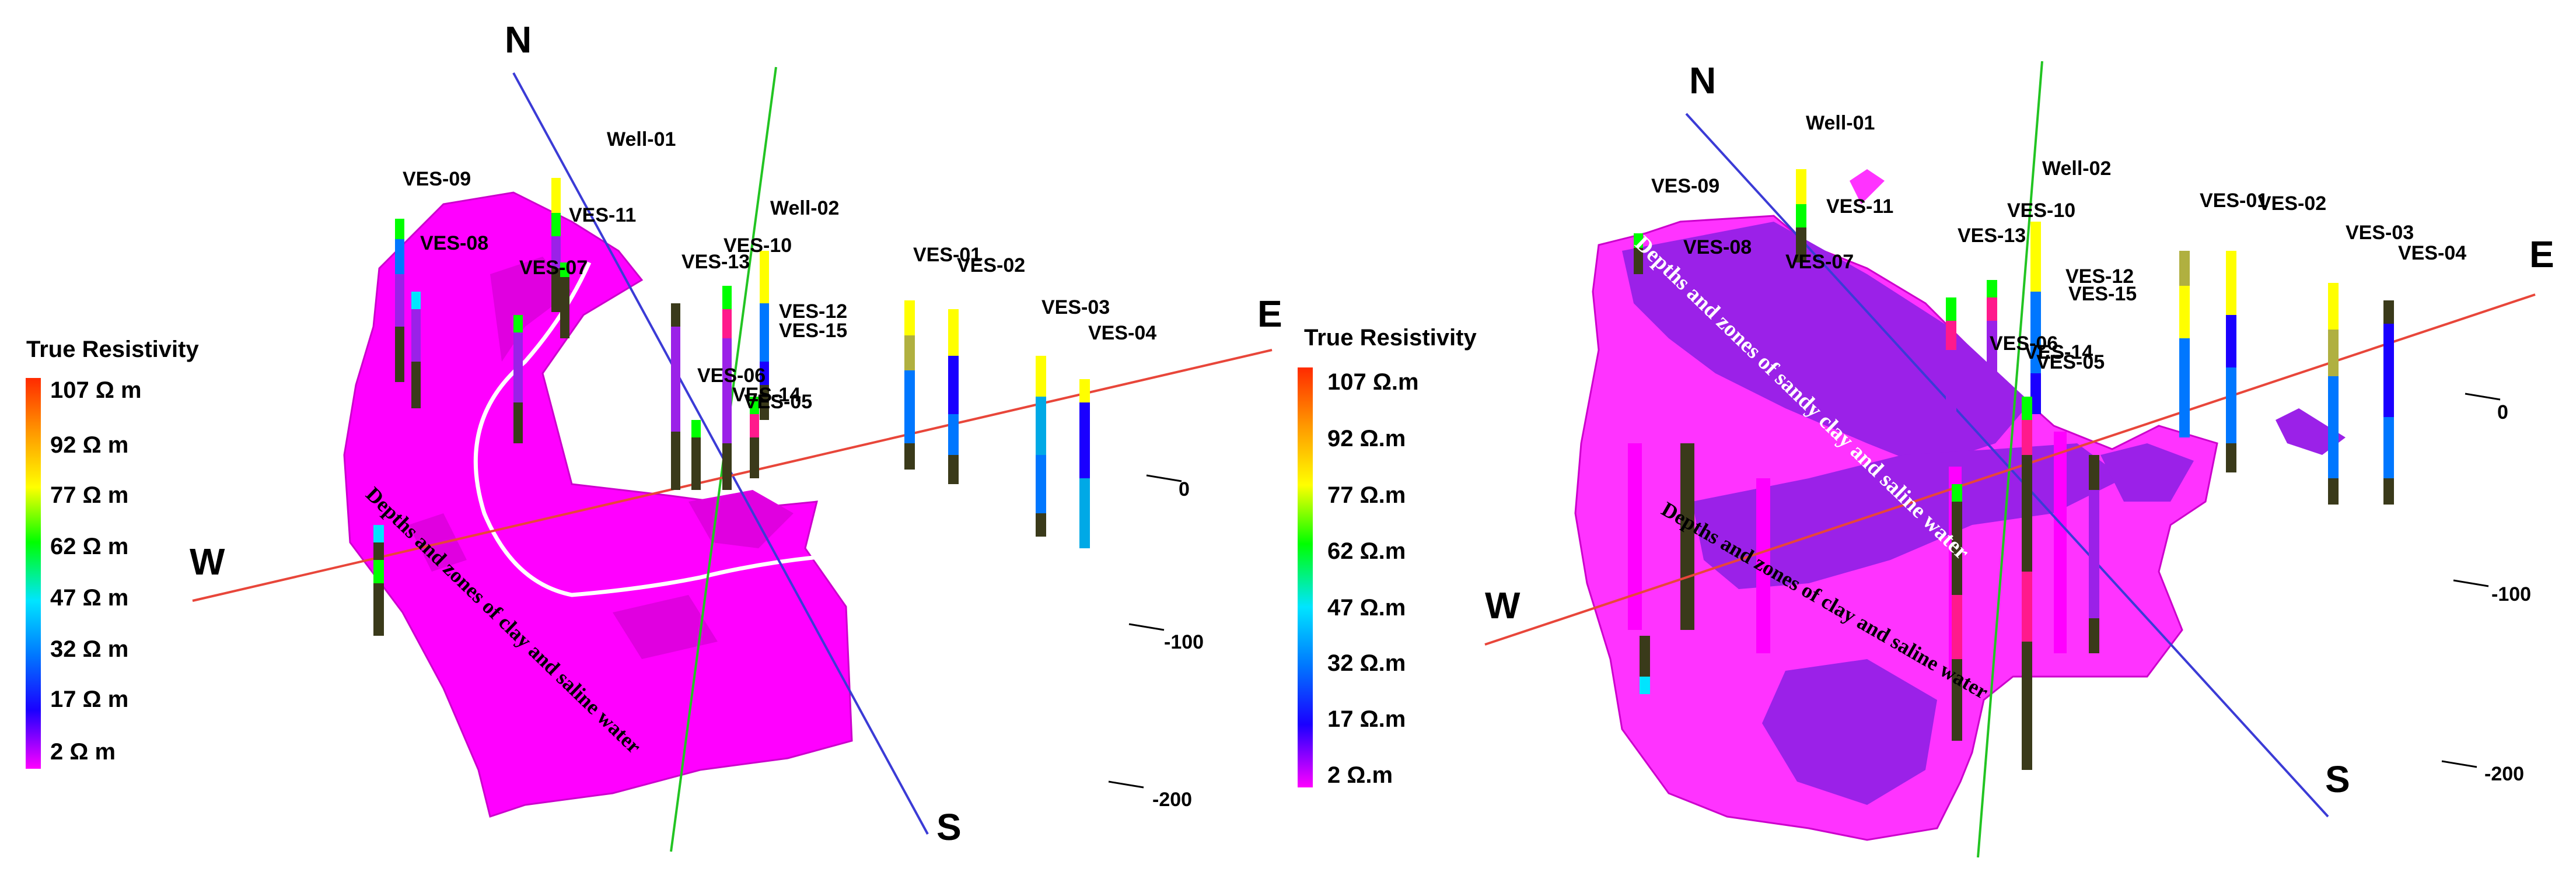  I want to click on left-label-well-02: Well-02, so click(804, 208).